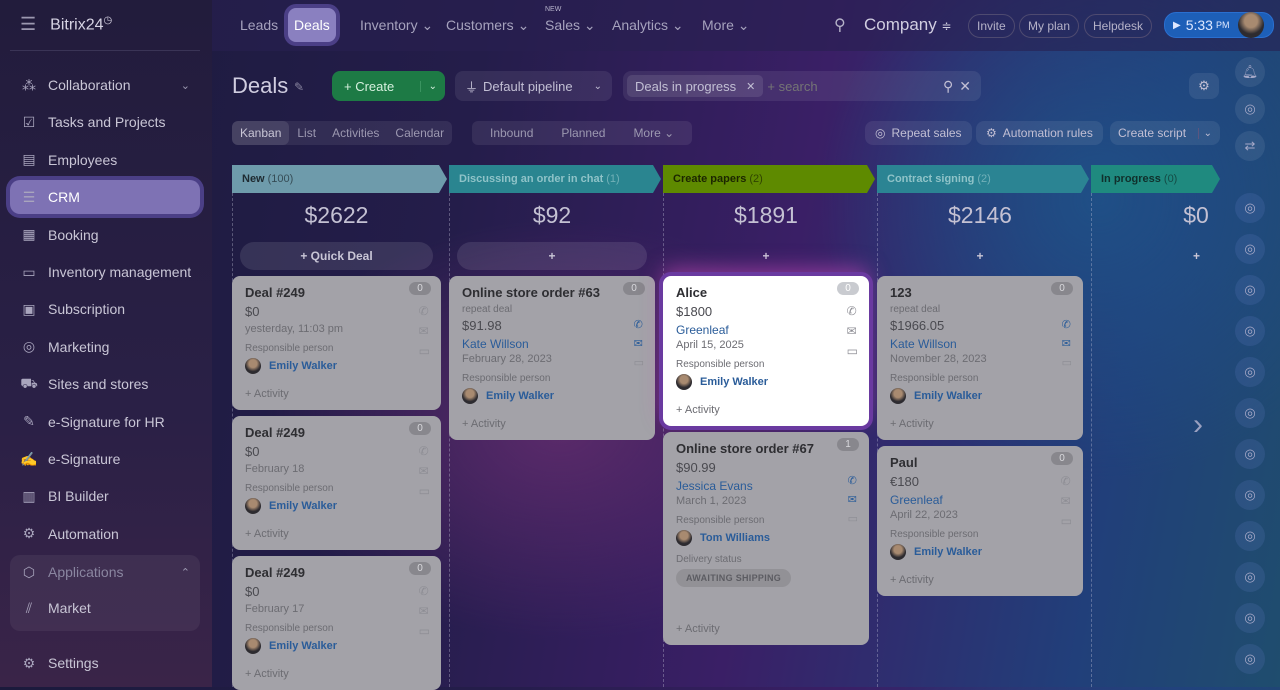  Describe the element at coordinates (299, 87) in the screenshot. I see `pin-icon: ✎` at that location.